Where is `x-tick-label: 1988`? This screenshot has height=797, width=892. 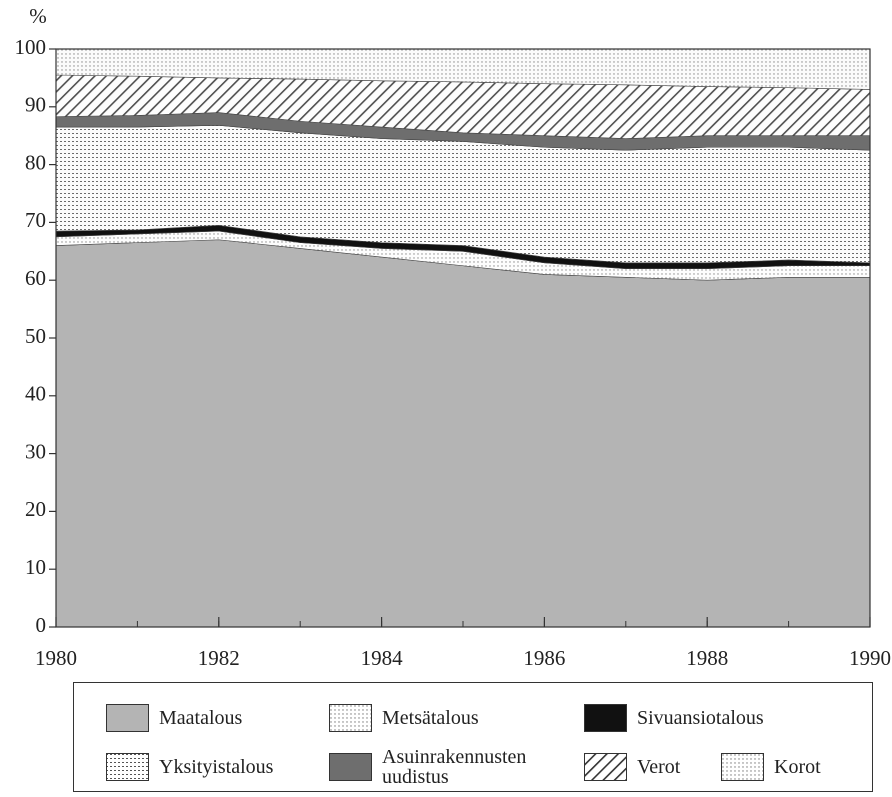 x-tick-label: 1988 is located at coordinates (707, 658).